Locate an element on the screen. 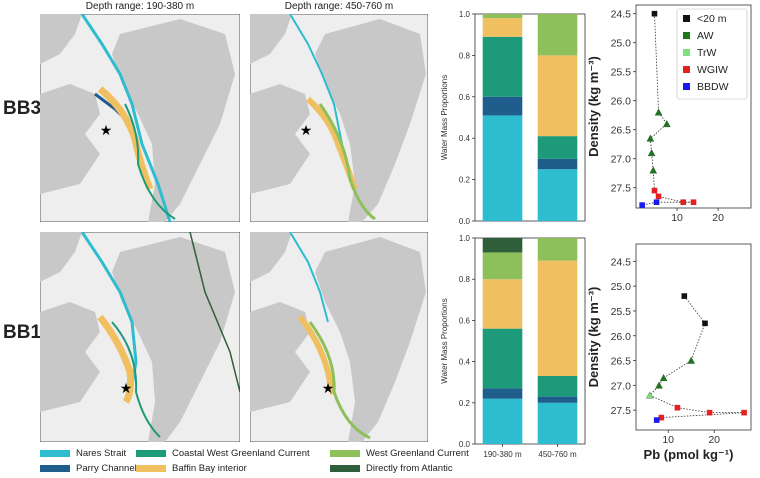 Image resolution: width=760 pixels, height=478 pixels. legend-entry: Nares Strait is located at coordinates (83, 453).